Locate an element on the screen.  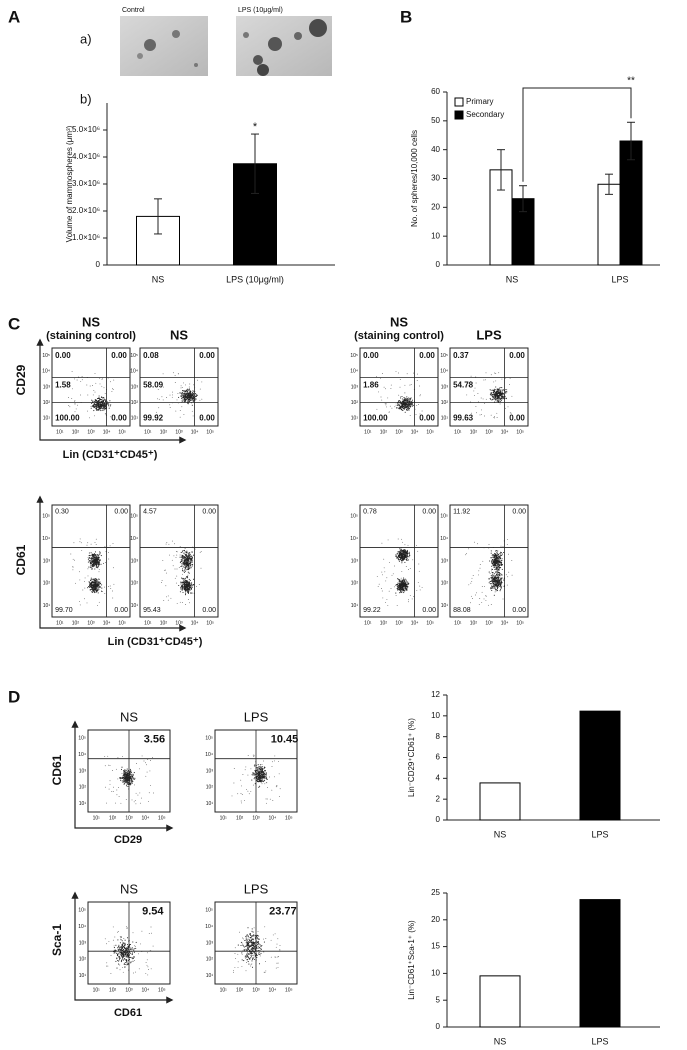
panel-label: C is located at coordinates (14, 323).